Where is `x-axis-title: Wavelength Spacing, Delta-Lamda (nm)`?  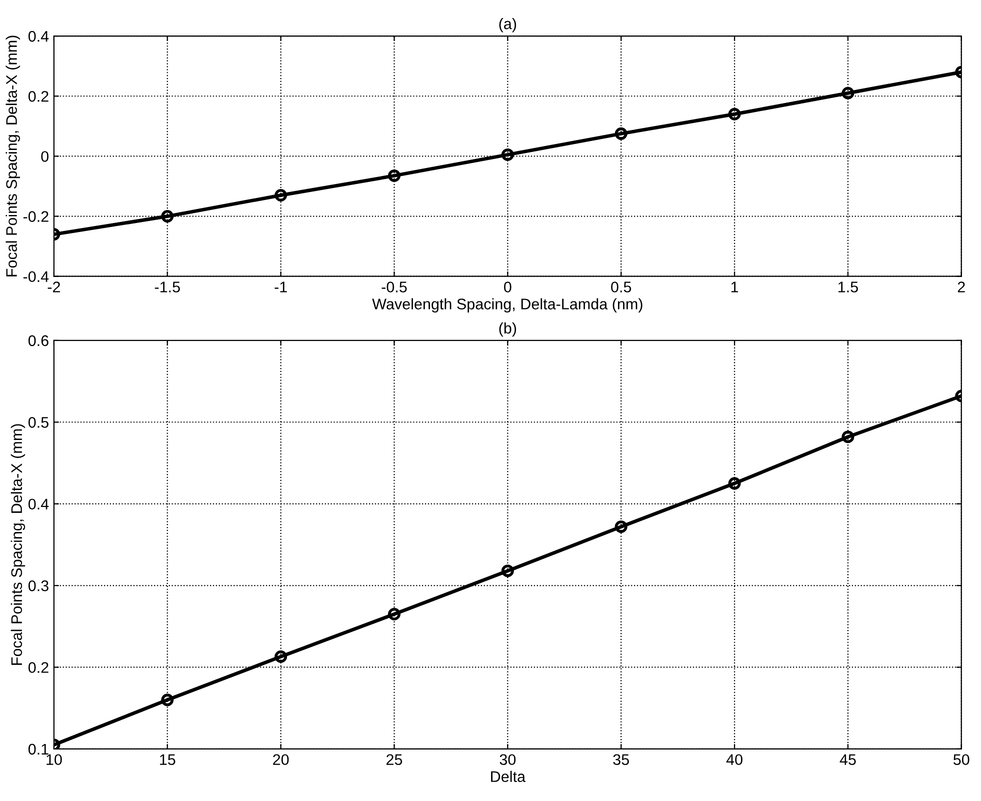 x-axis-title: Wavelength Spacing, Delta-Lamda (nm) is located at coordinates (507, 305).